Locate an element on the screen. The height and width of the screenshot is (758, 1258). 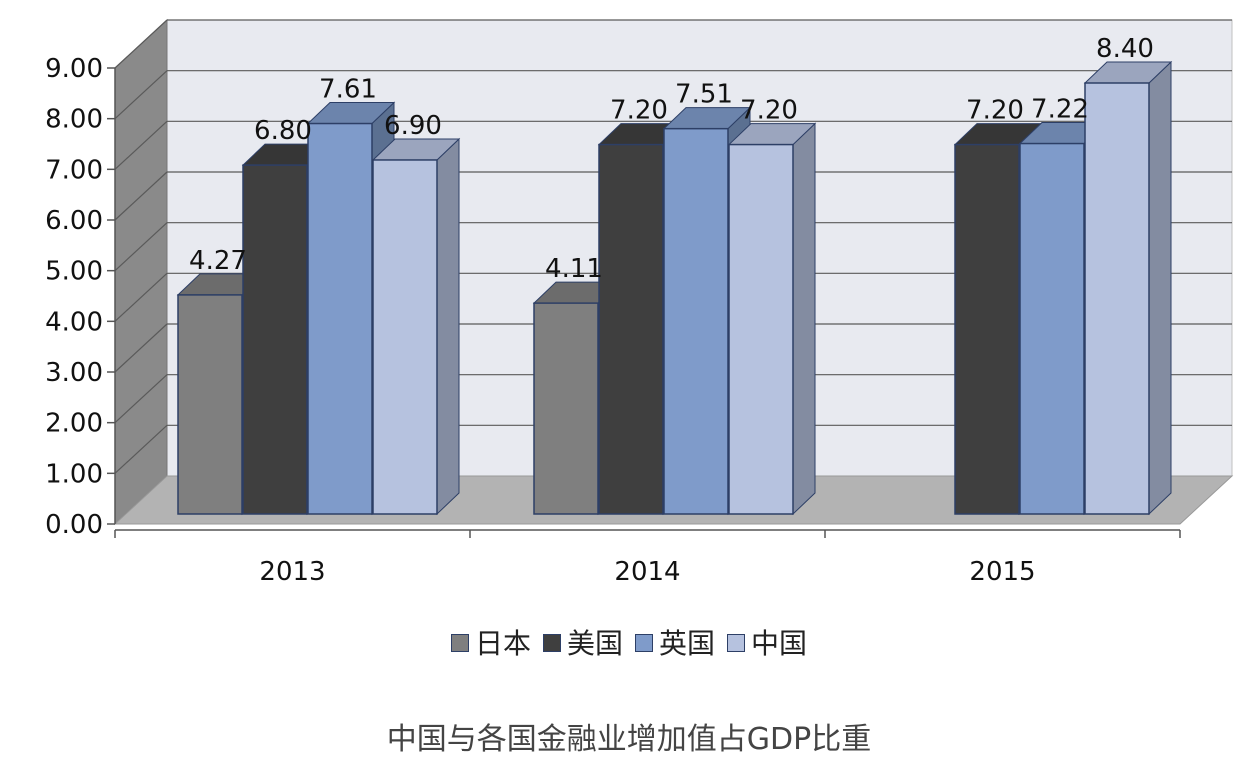
legend-label: 英国 is located at coordinates (687, 643).